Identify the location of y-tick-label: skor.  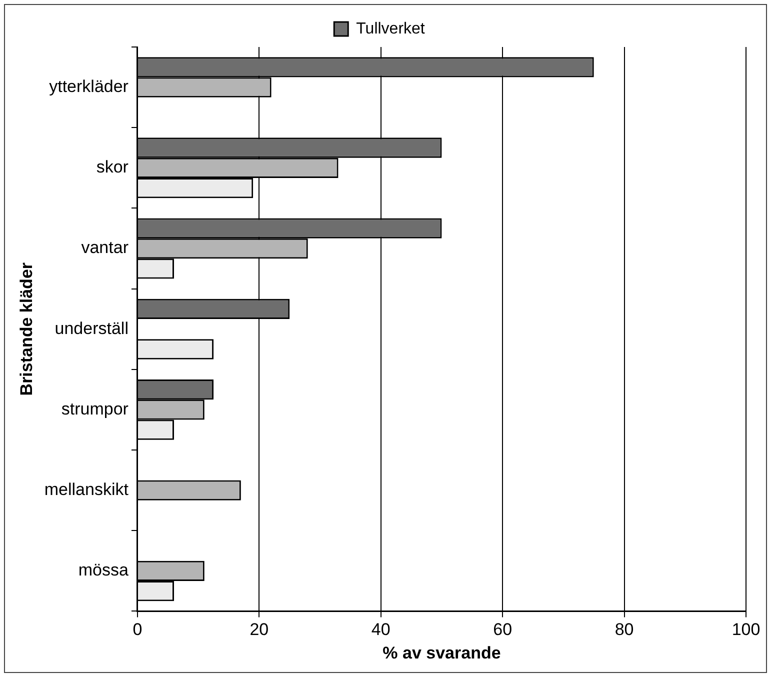
(112, 167).